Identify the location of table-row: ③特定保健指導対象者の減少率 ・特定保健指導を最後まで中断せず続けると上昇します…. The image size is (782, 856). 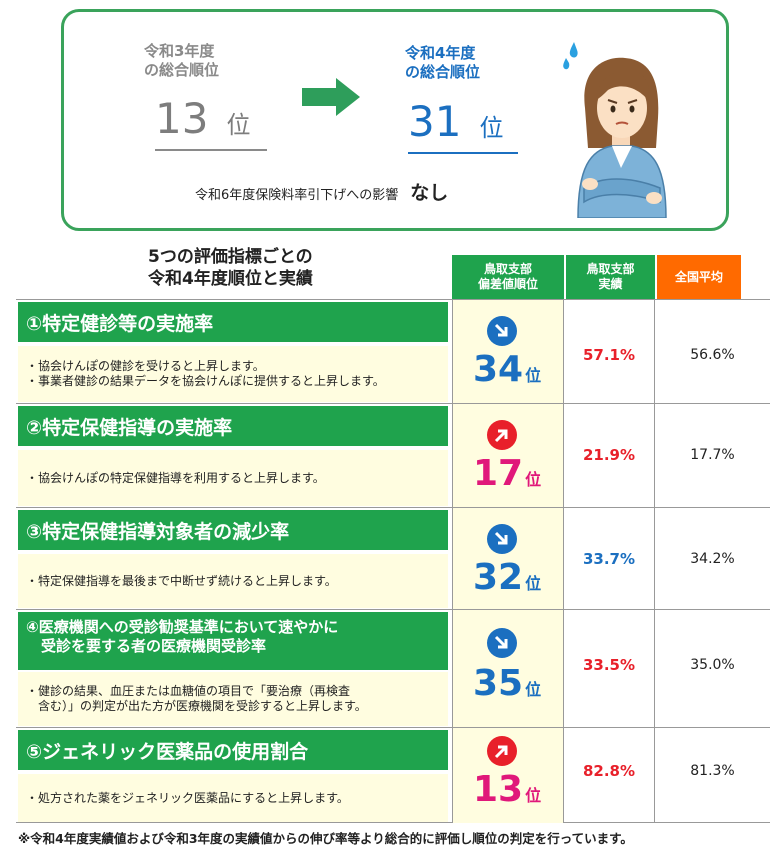
(393, 558).